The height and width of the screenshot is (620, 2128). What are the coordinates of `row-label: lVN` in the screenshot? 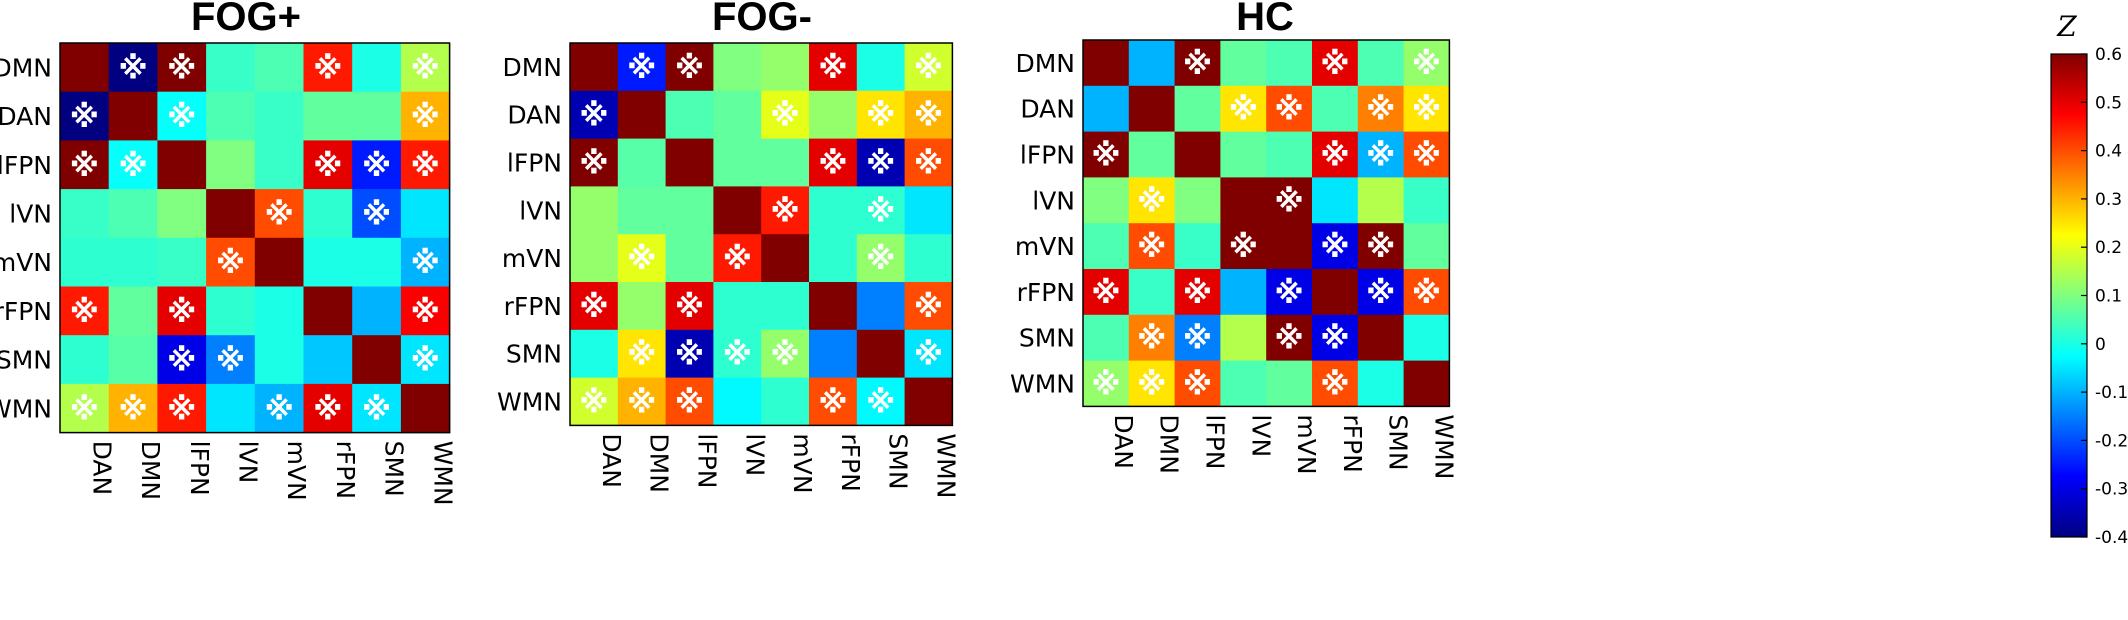 It's located at (540, 210).